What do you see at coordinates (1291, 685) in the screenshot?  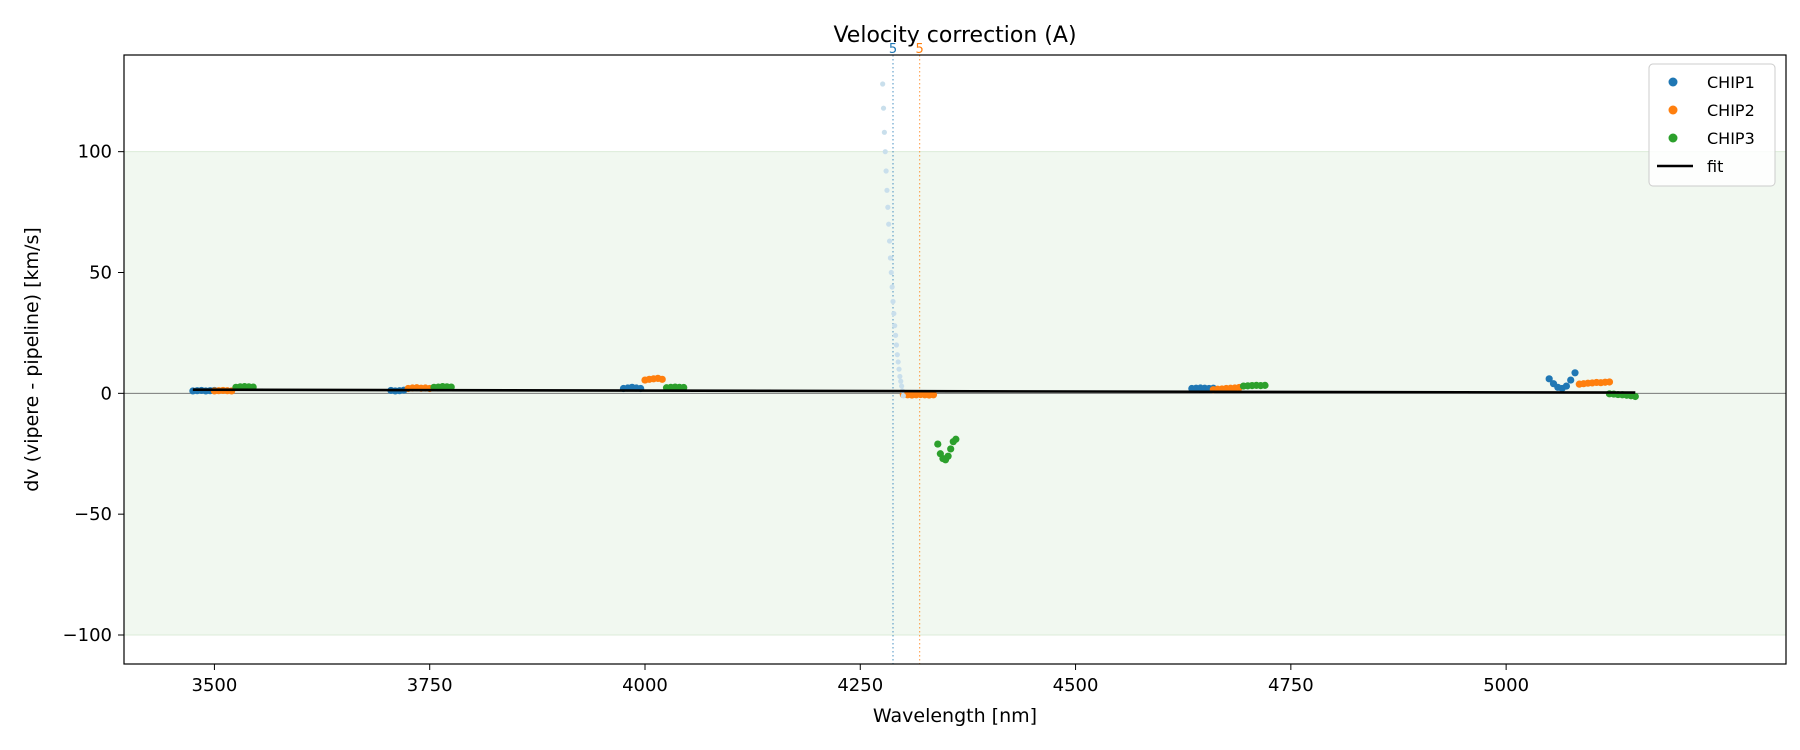 I see `x-tick-label-4750: 4750` at bounding box center [1291, 685].